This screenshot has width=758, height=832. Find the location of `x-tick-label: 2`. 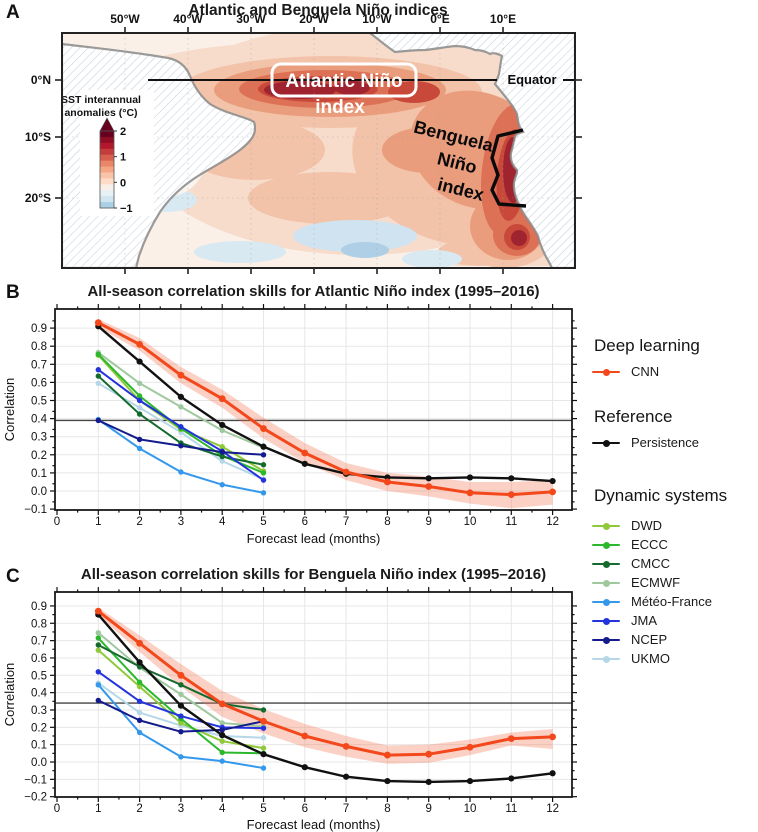

x-tick-label: 2 is located at coordinates (139, 522).